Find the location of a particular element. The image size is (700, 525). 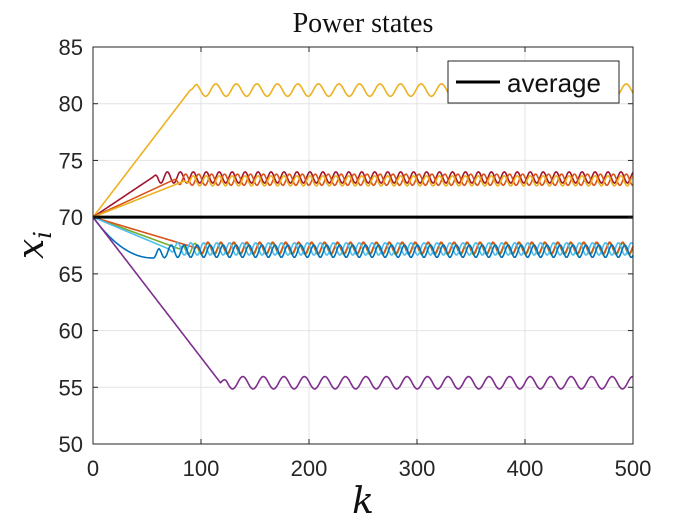

x-axis-label: k is located at coordinates (363, 501).